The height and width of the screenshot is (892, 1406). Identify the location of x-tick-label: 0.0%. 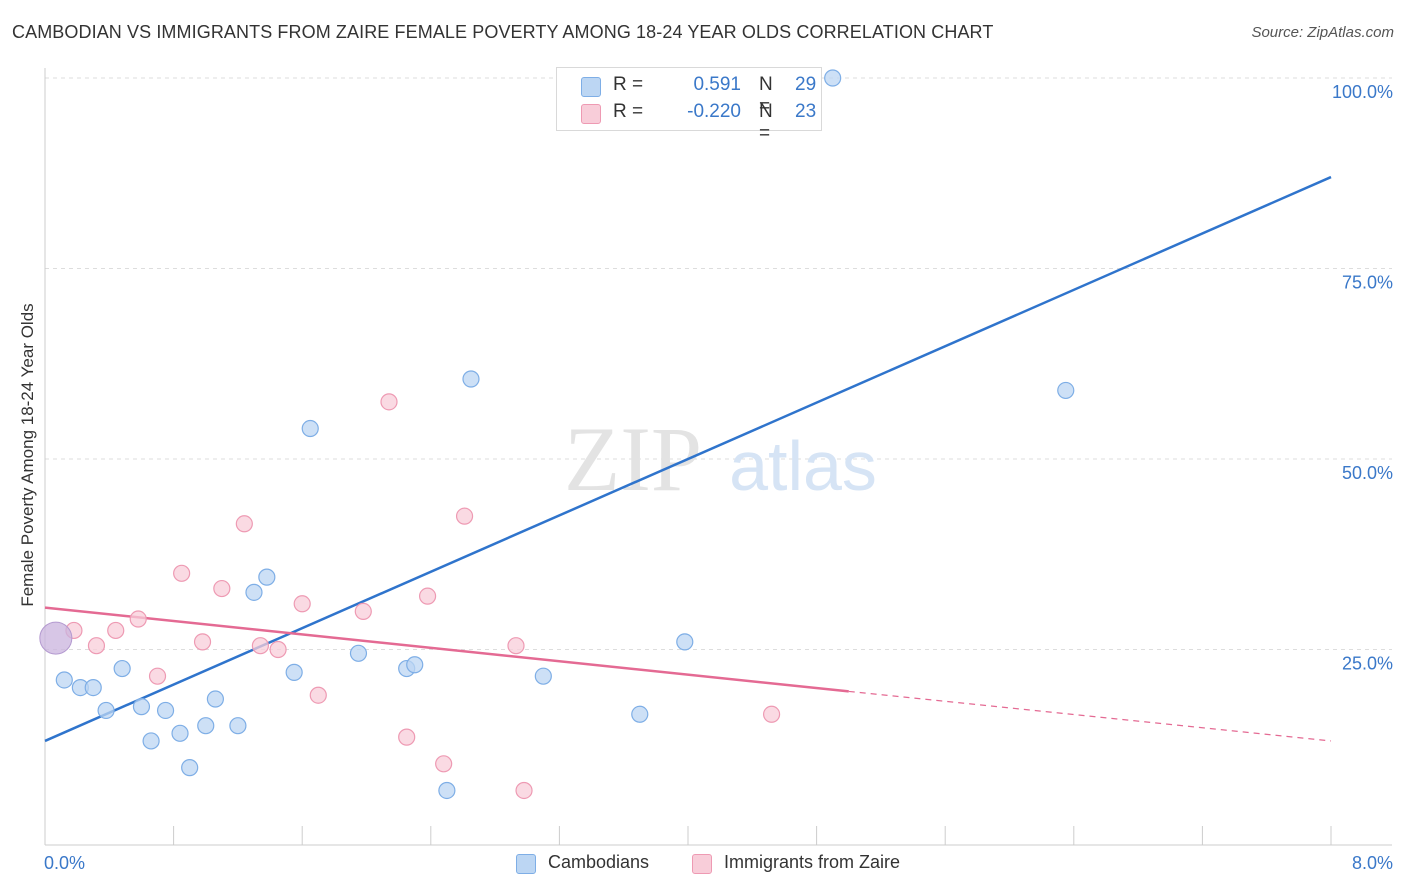
(64, 863).